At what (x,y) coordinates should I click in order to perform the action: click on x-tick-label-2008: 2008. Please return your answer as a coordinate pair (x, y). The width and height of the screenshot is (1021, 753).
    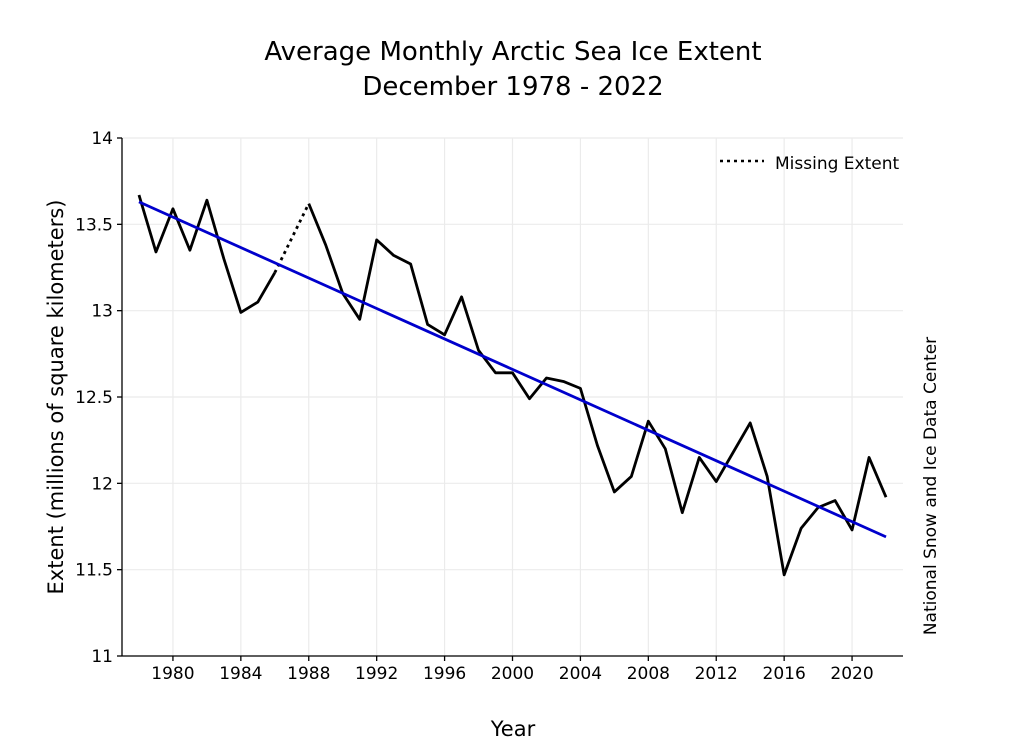
    Looking at the image, I should click on (648, 674).